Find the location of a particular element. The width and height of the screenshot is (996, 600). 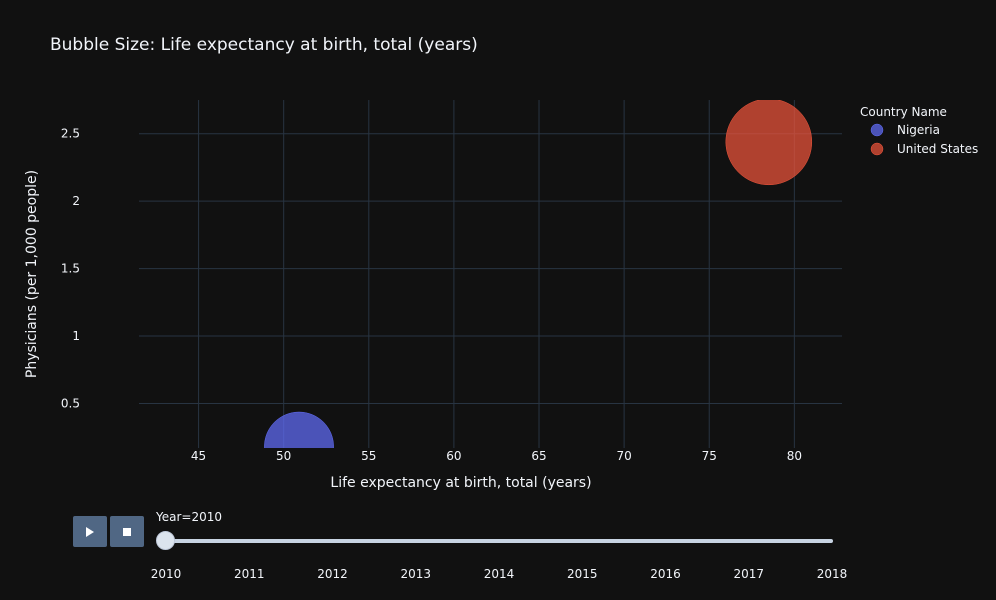

x-tick-label: 55 is located at coordinates (368, 456).